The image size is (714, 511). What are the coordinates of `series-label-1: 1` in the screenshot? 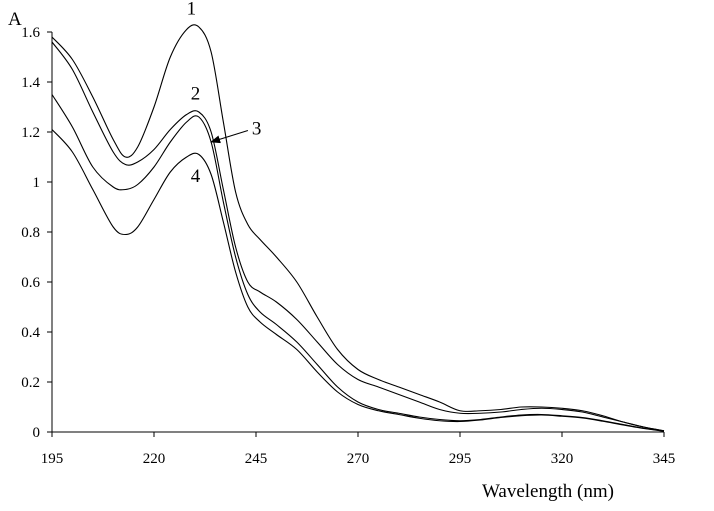 It's located at (192, 10).